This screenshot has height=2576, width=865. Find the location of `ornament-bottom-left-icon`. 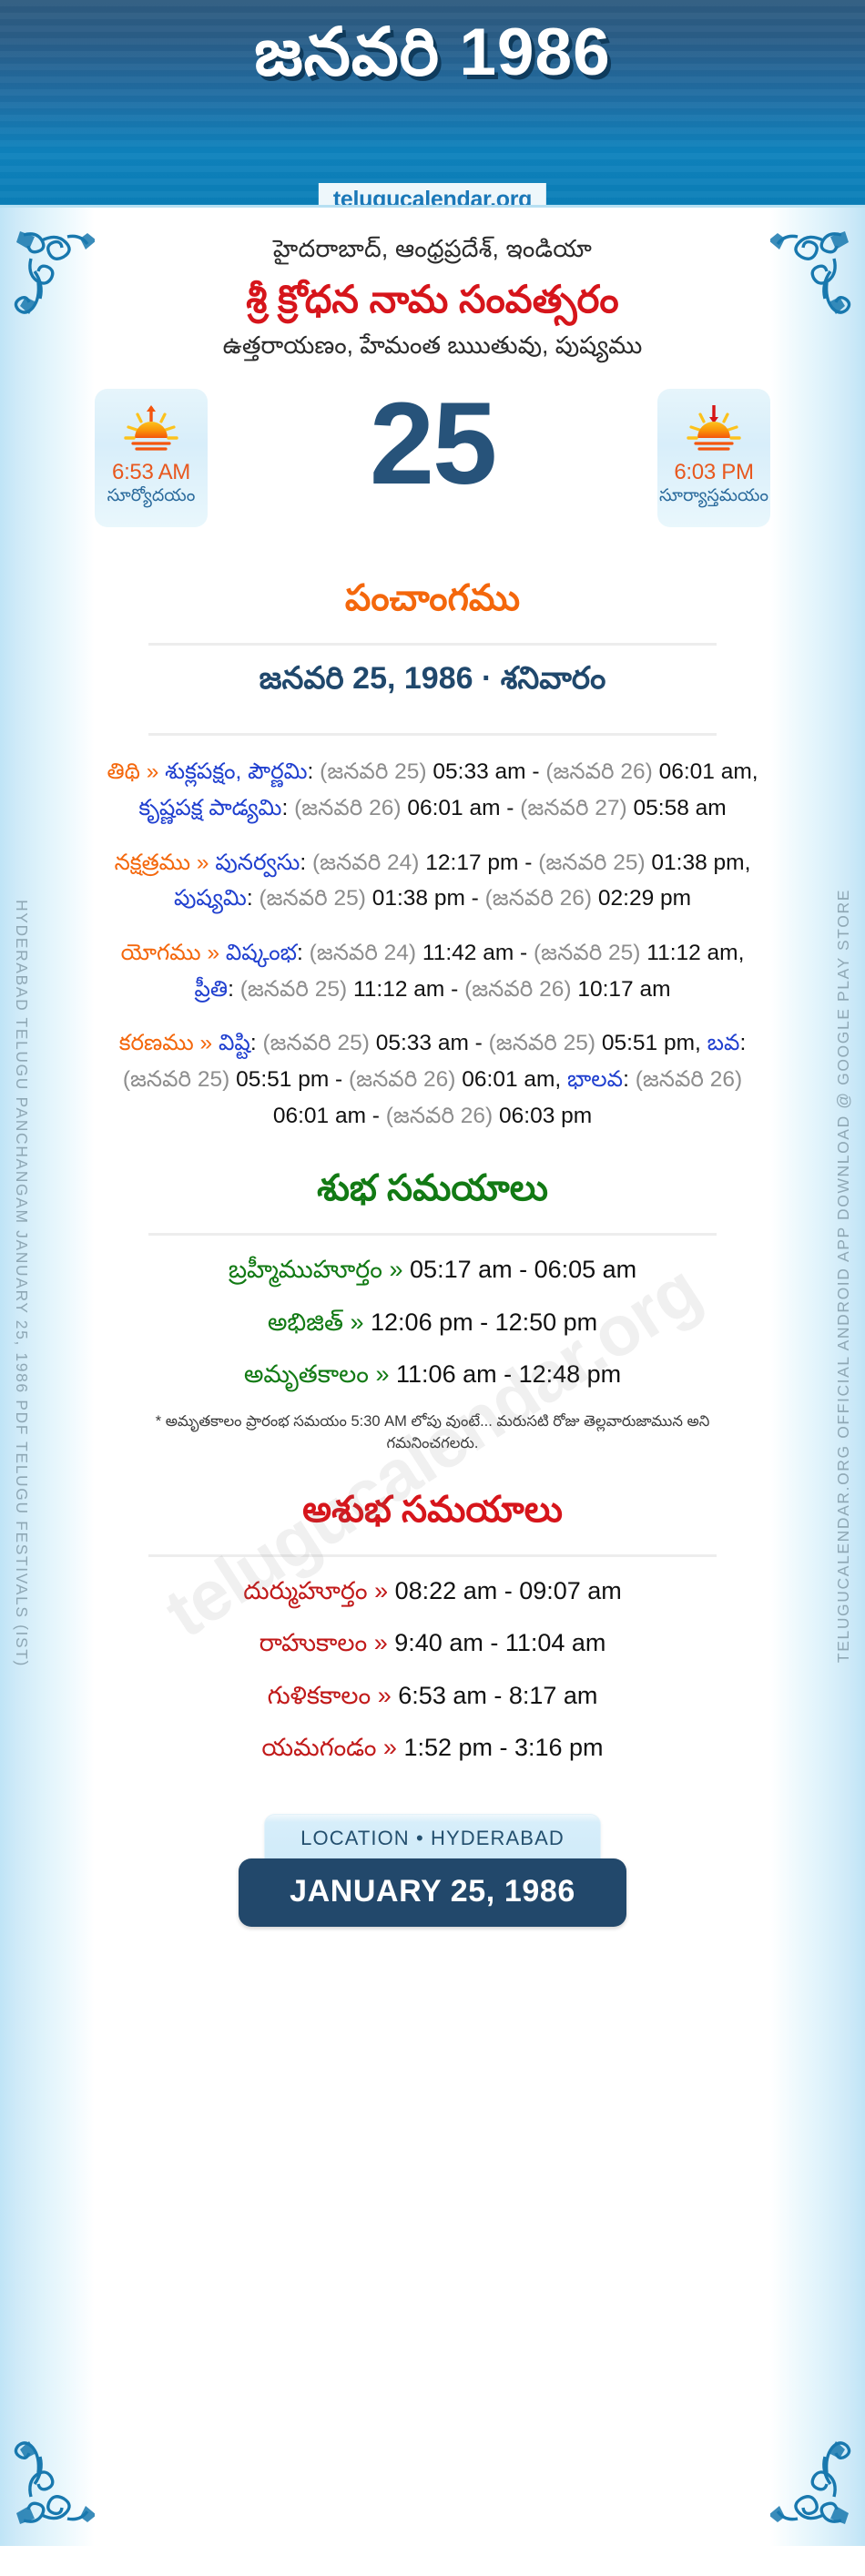

ornament-bottom-left-icon is located at coordinates (53, 2483).